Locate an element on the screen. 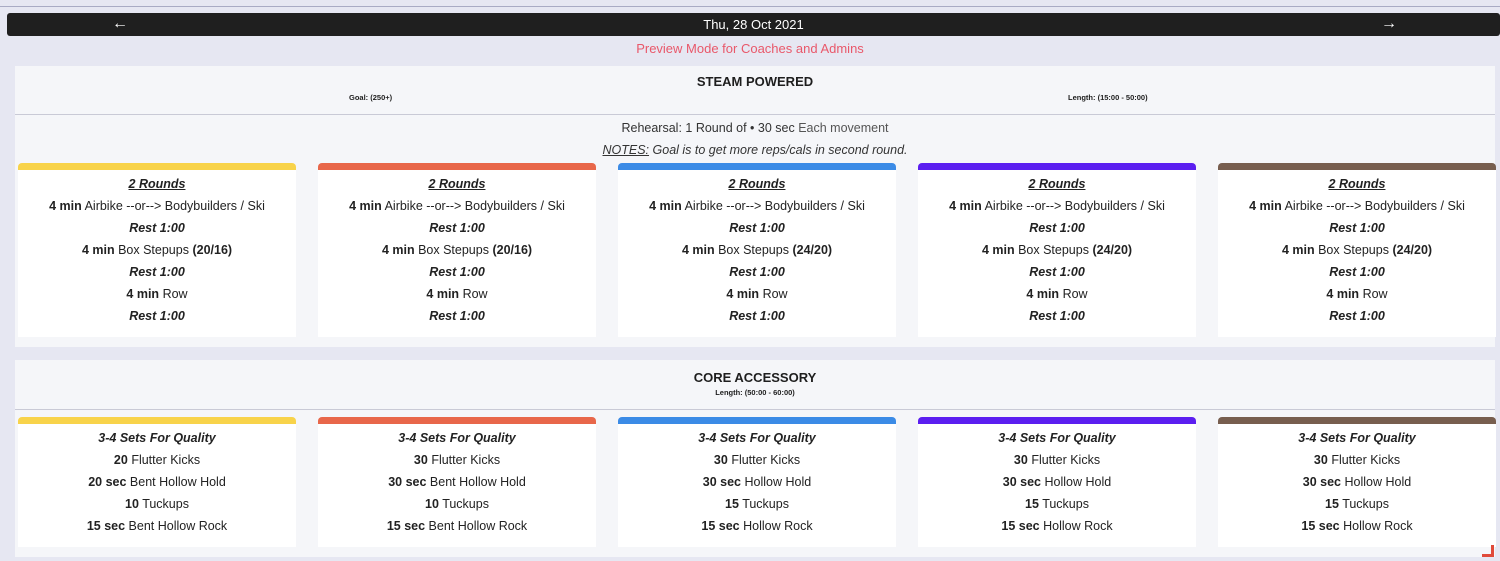 This screenshot has height=561, width=1500. movement-name: Bent Hollow Hold is located at coordinates (477, 482).